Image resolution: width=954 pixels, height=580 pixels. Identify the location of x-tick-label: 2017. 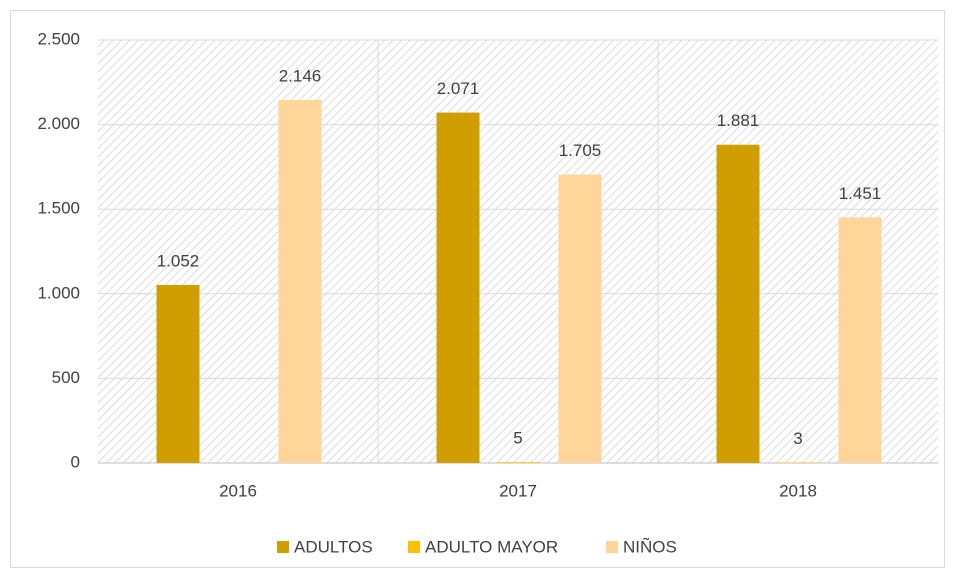
(518, 490).